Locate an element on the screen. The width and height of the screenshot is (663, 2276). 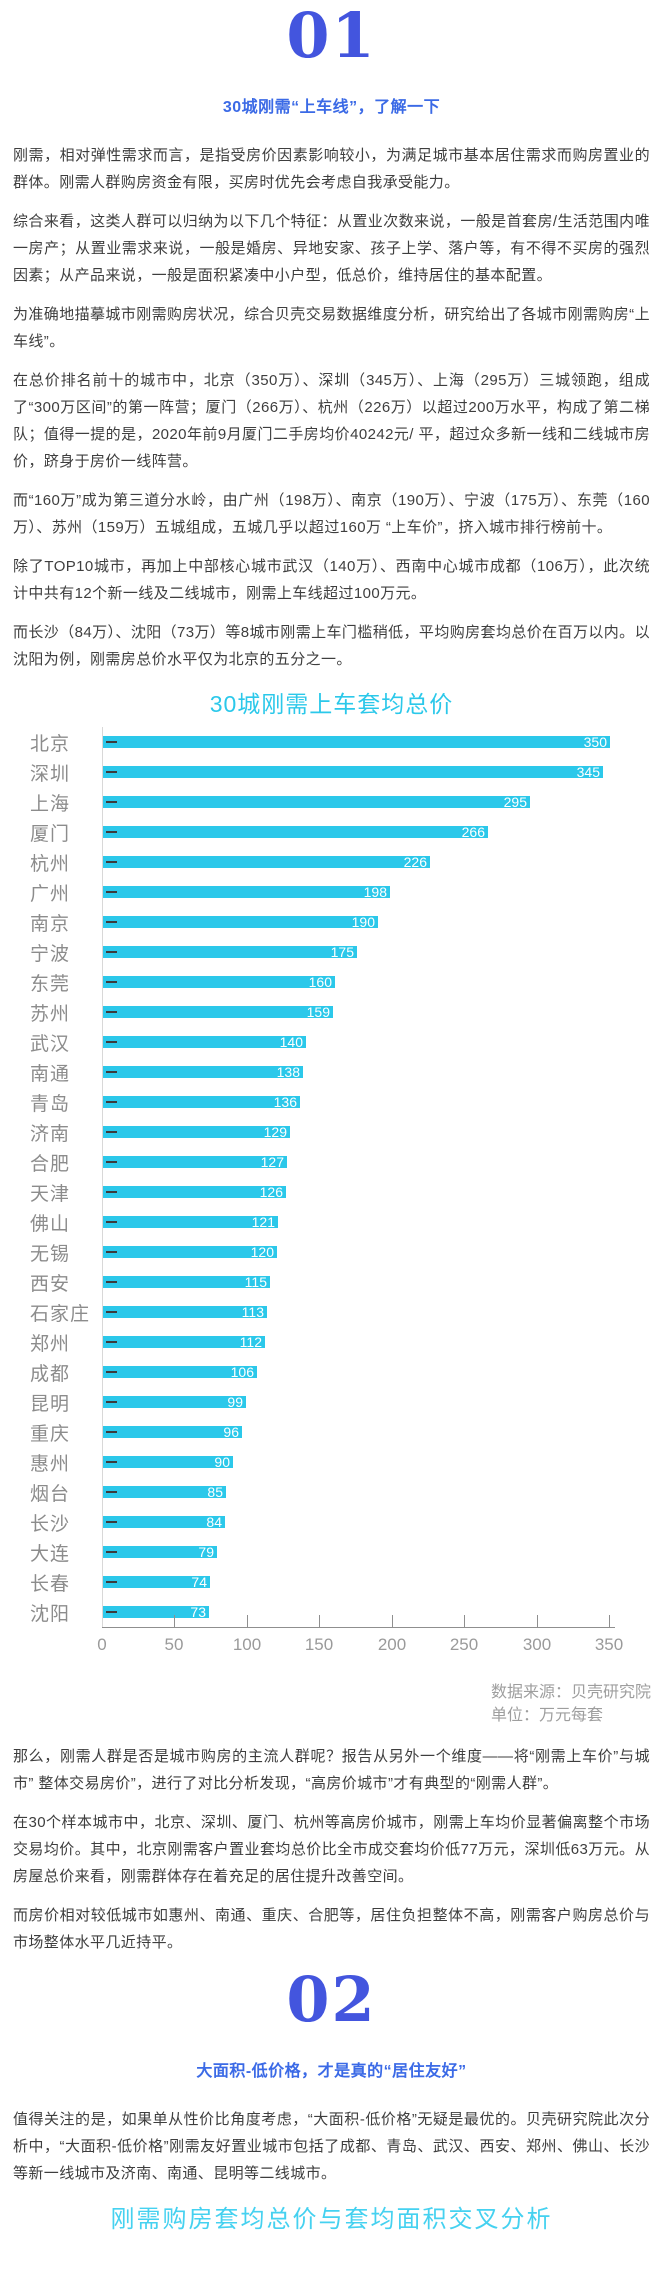
bar: 85 is located at coordinates (164, 1492).